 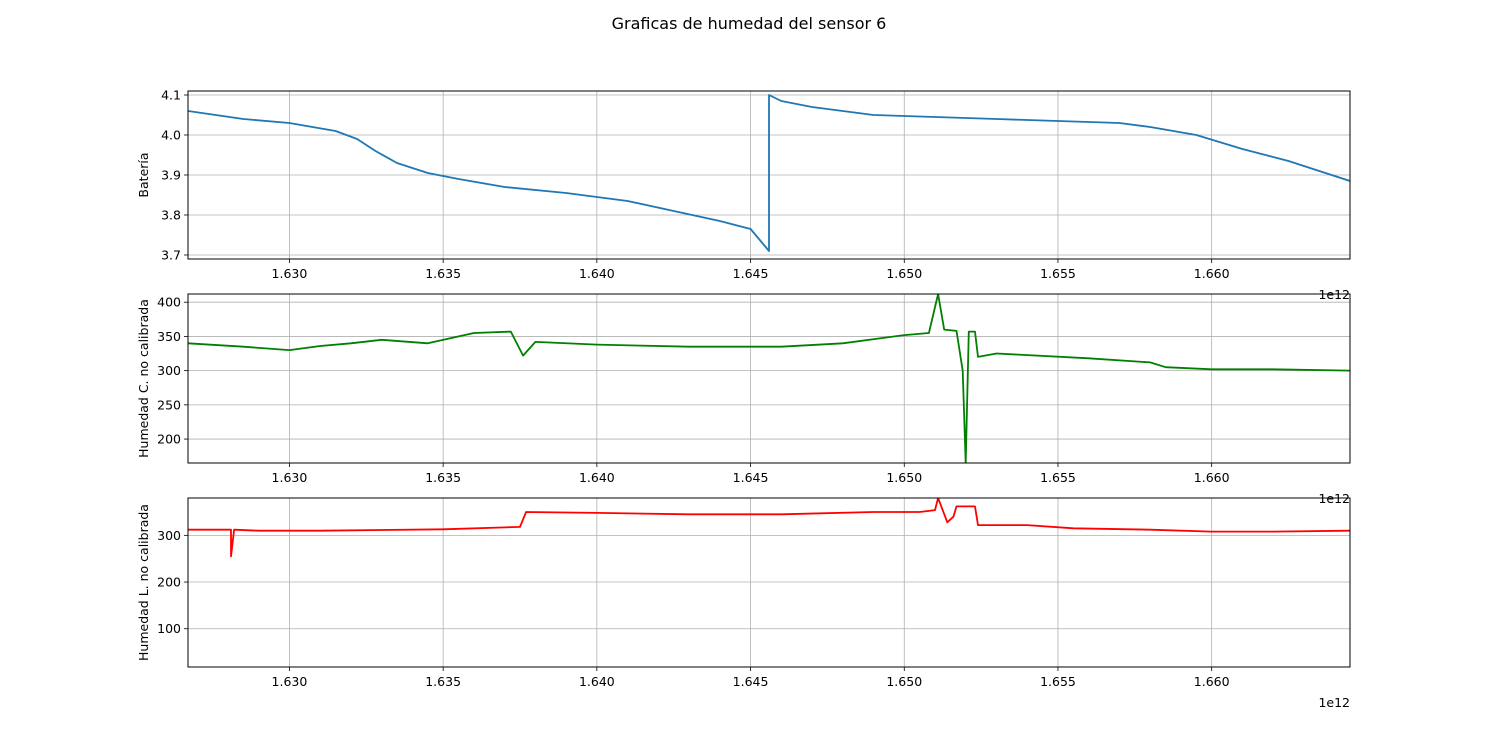 I want to click on y-tick-label: 3.9, so click(x=171, y=175).